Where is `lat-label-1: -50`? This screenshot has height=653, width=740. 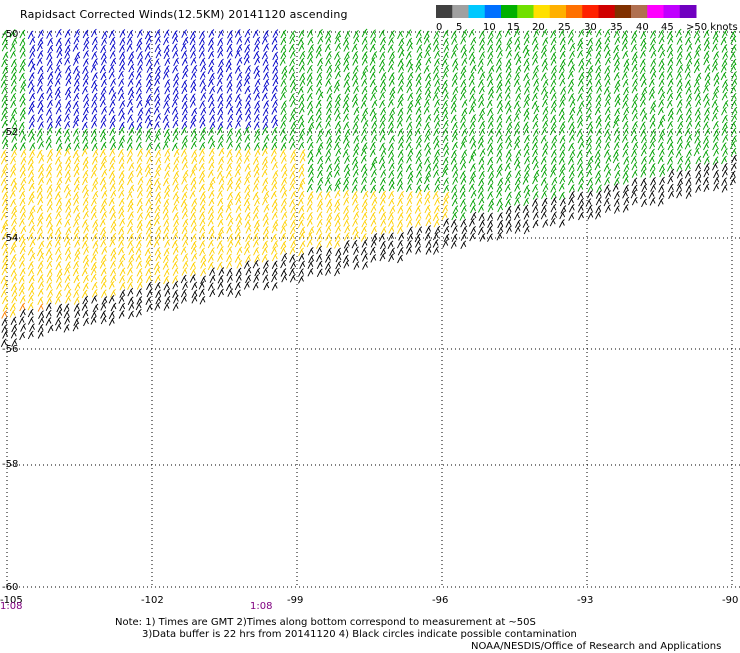 lat-label-1: -50 is located at coordinates (10, 34).